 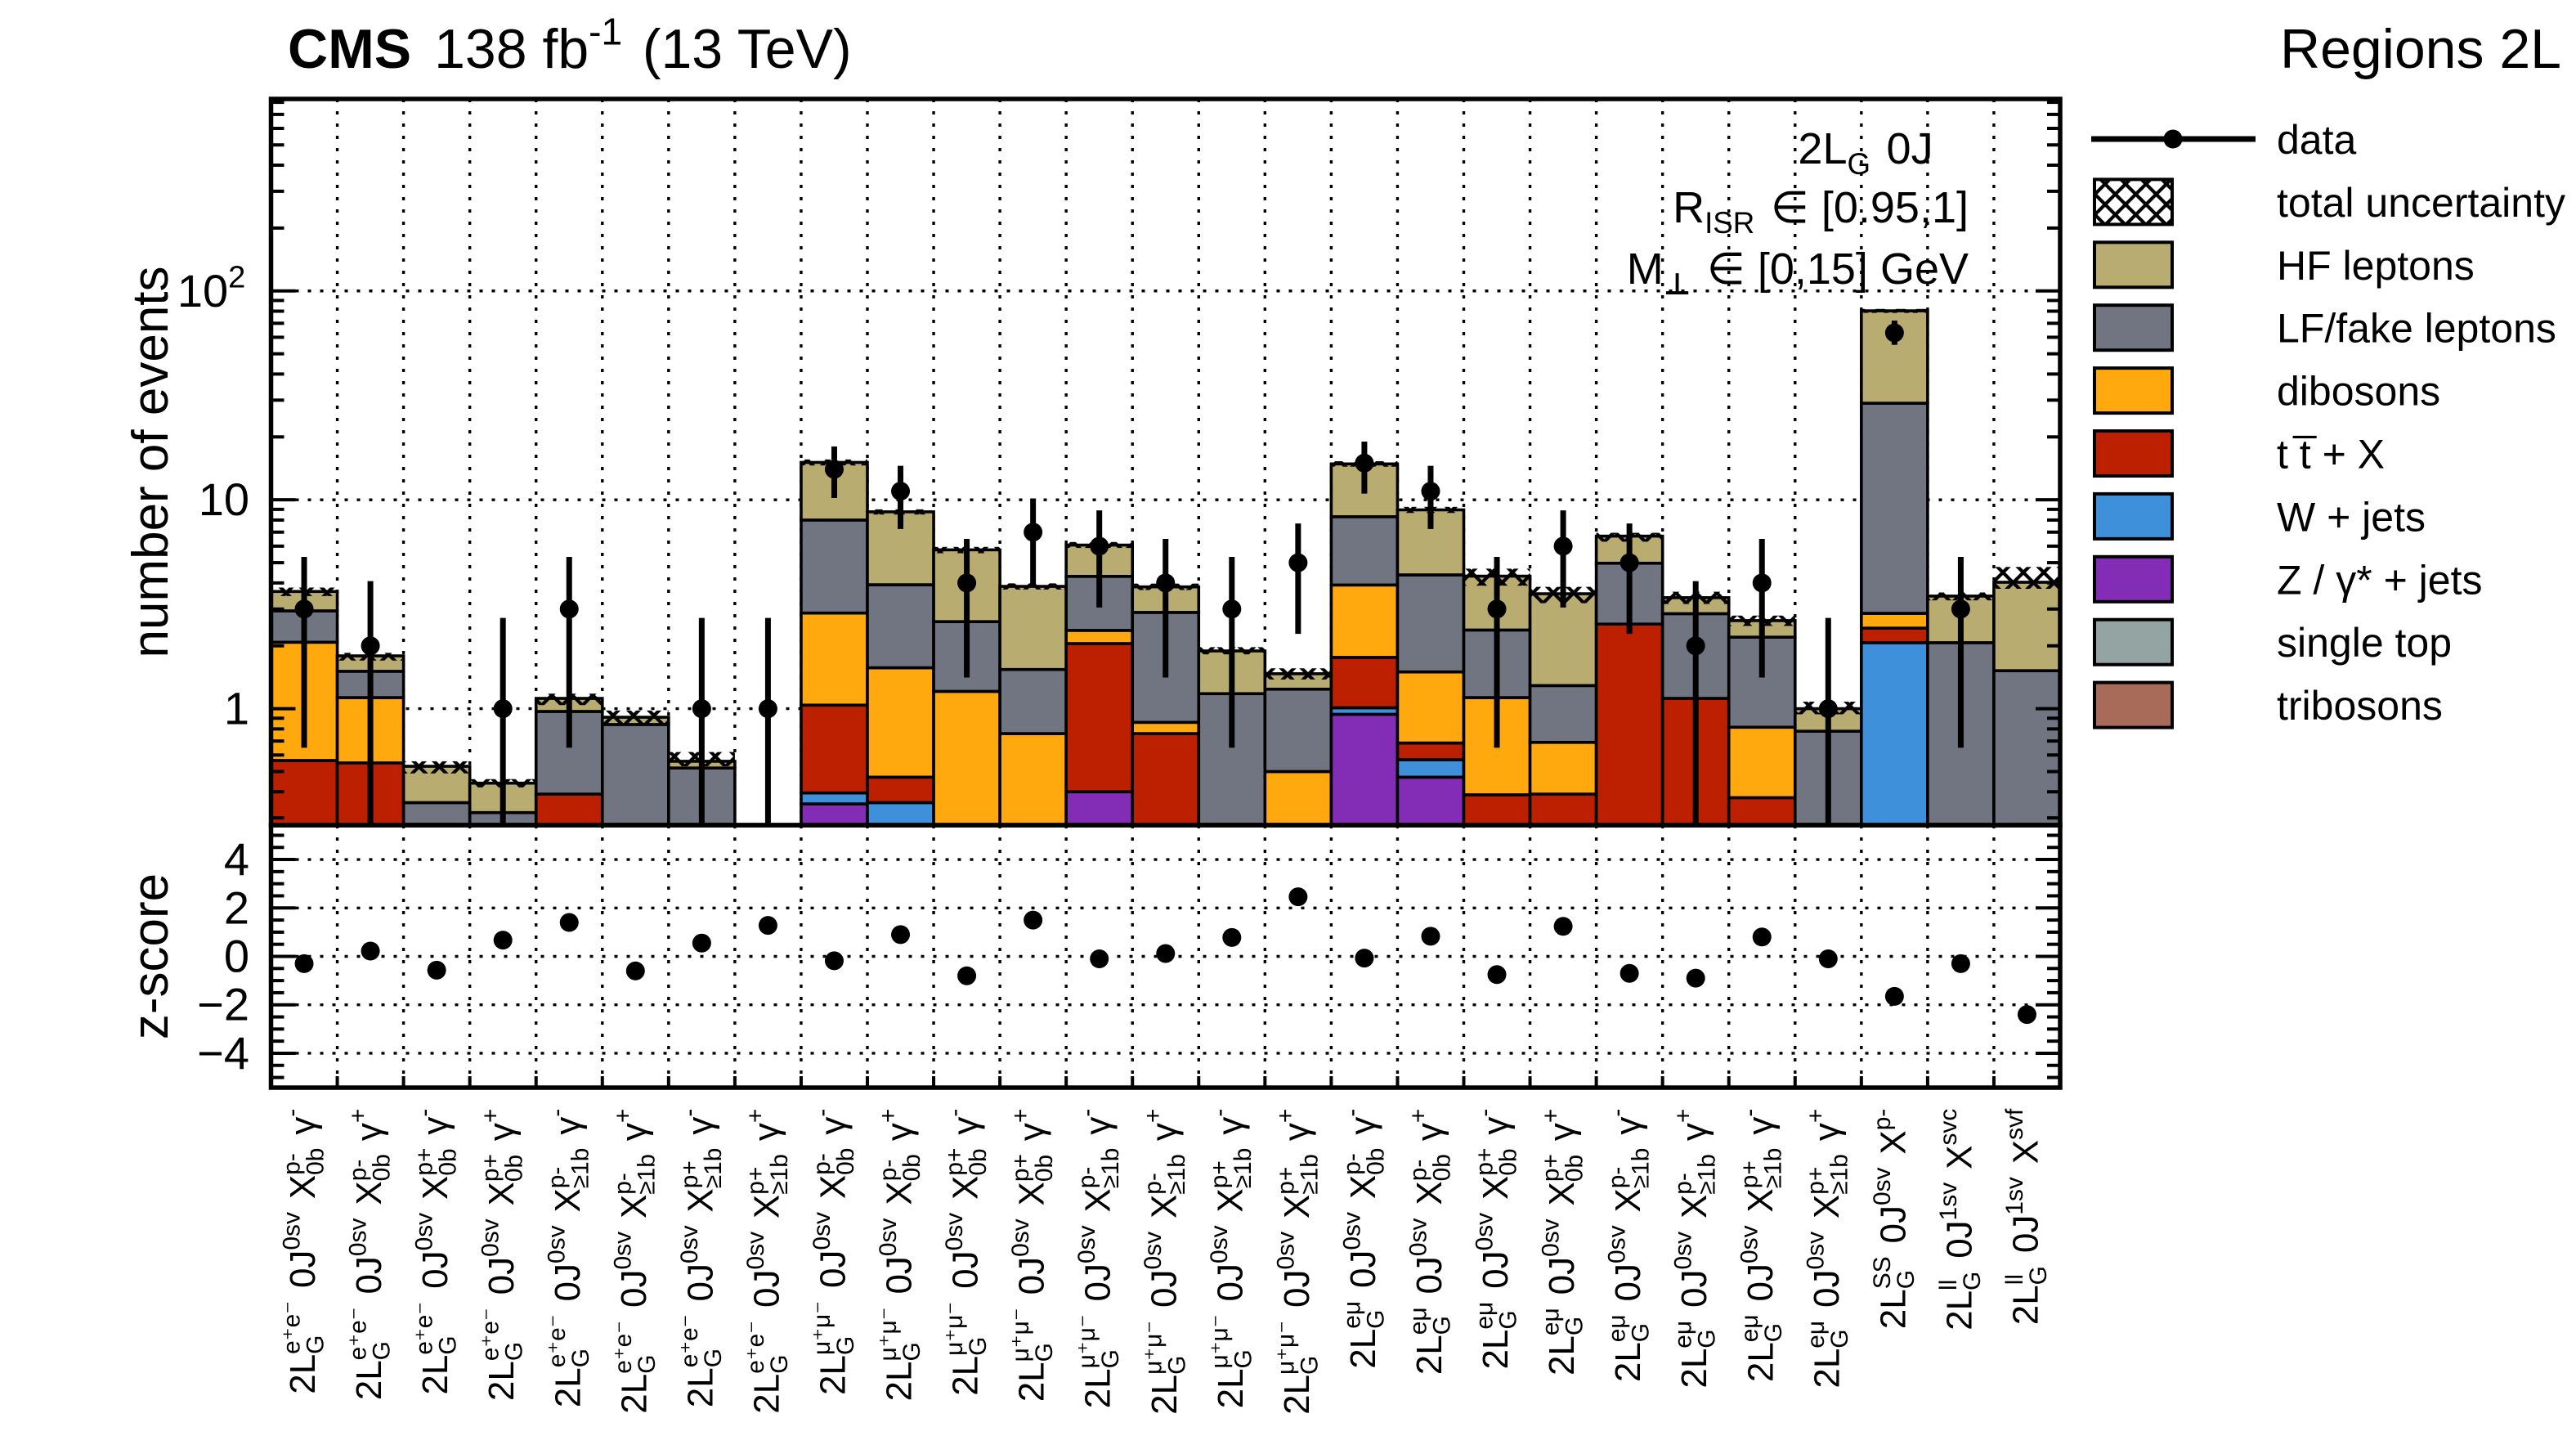 I want to click on bin-label: 2LllG 0J1sv Xsvf, so click(x=2026, y=1215).